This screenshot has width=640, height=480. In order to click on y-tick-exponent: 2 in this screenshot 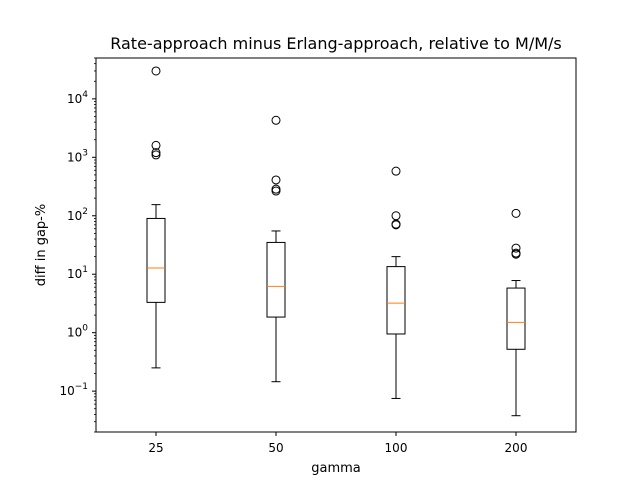, I will do `click(85, 212)`.